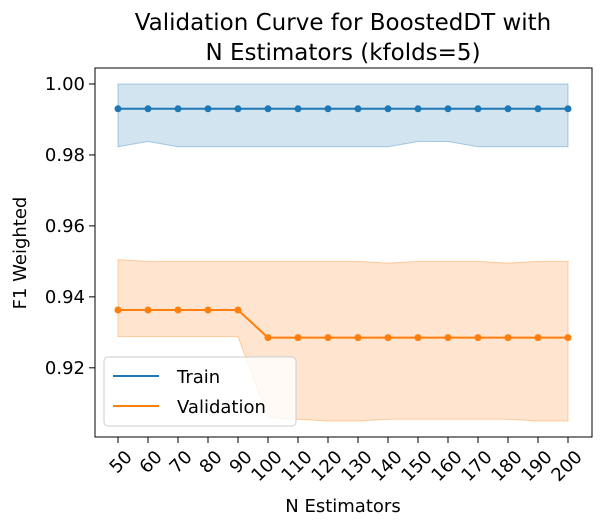  What do you see at coordinates (198, 377) in the screenshot?
I see `legend-label-train: Train` at bounding box center [198, 377].